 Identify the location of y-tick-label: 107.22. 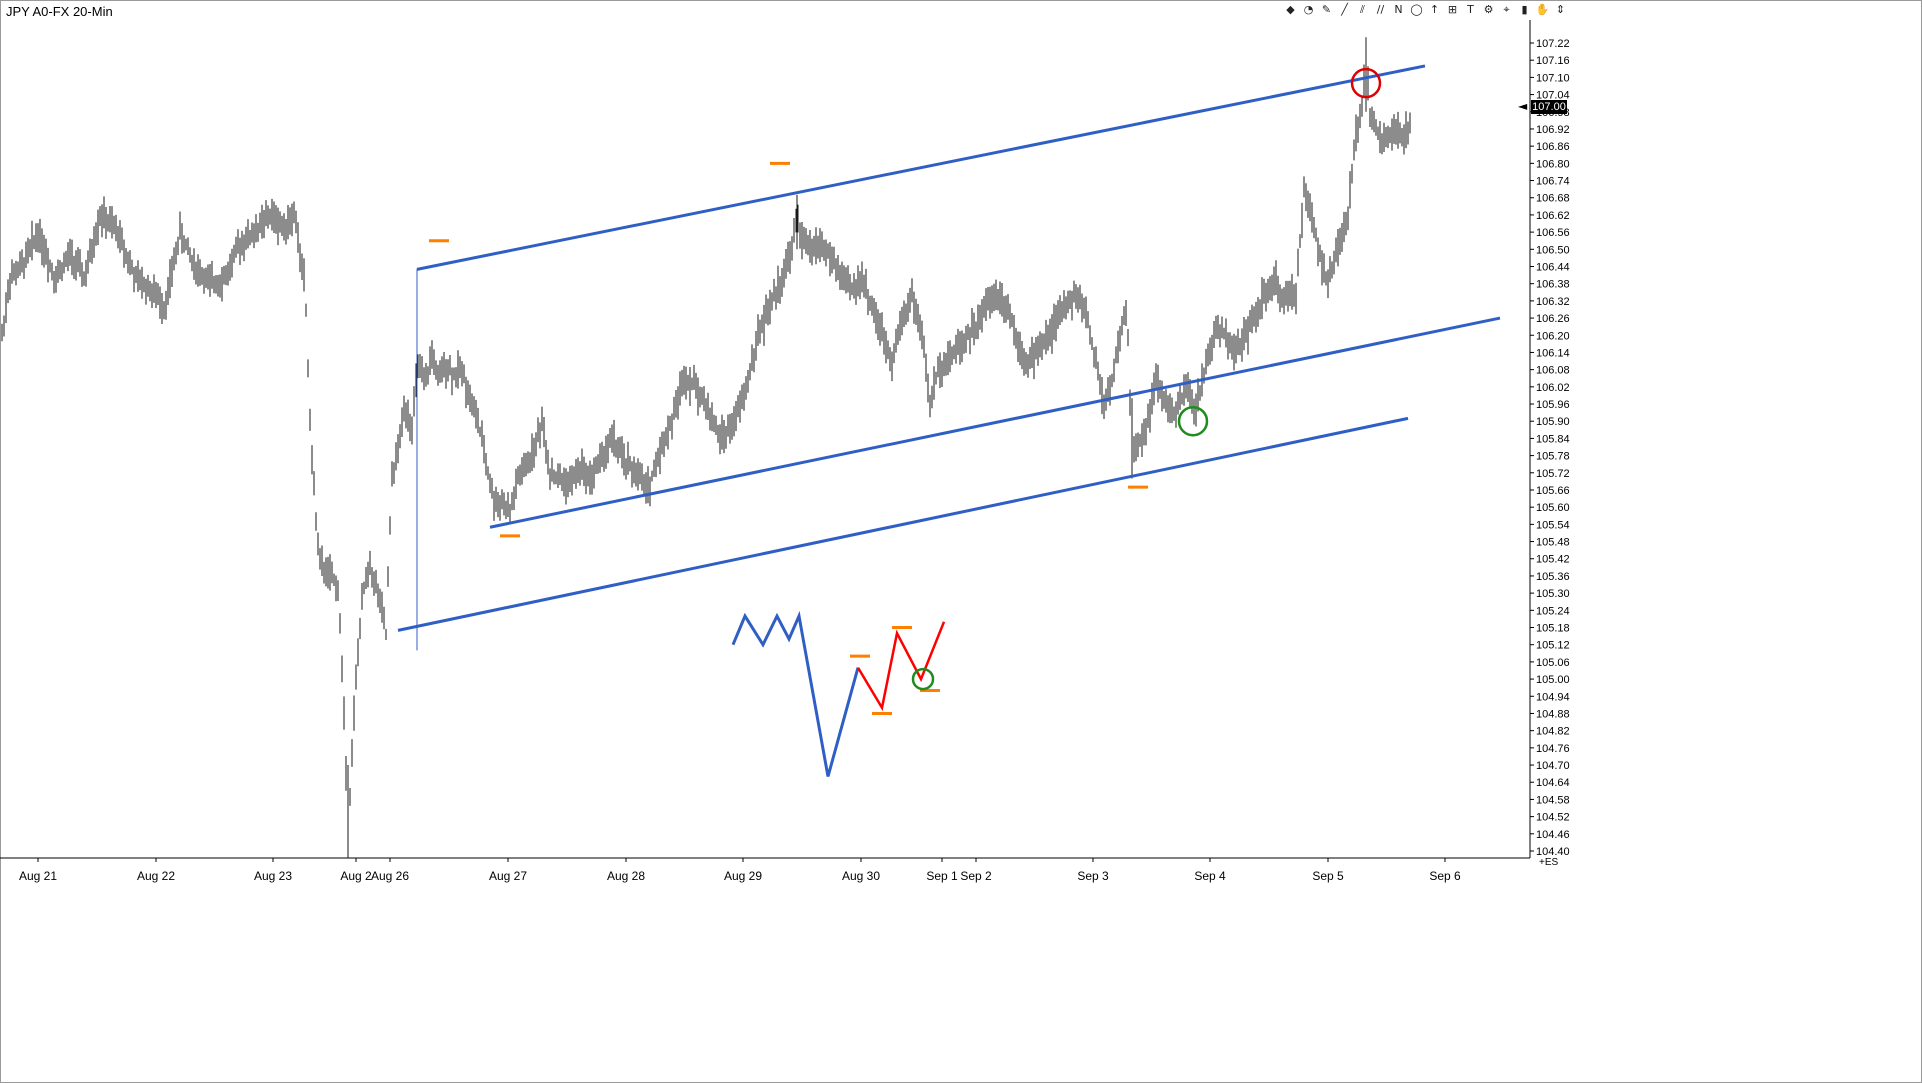
(1553, 44).